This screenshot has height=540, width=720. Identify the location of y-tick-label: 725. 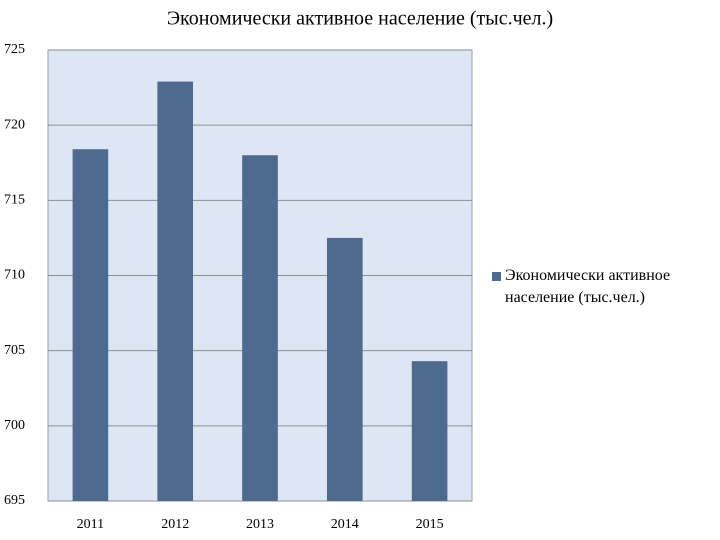
(14, 49).